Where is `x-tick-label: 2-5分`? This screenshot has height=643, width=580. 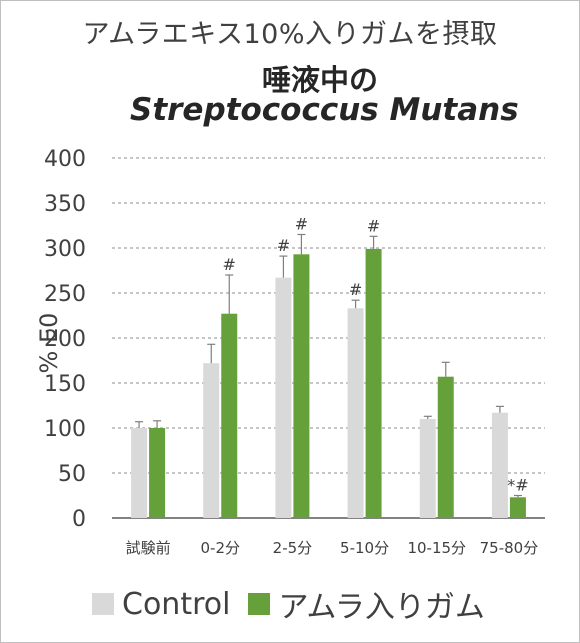
x-tick-label: 2-5分 is located at coordinates (293, 548).